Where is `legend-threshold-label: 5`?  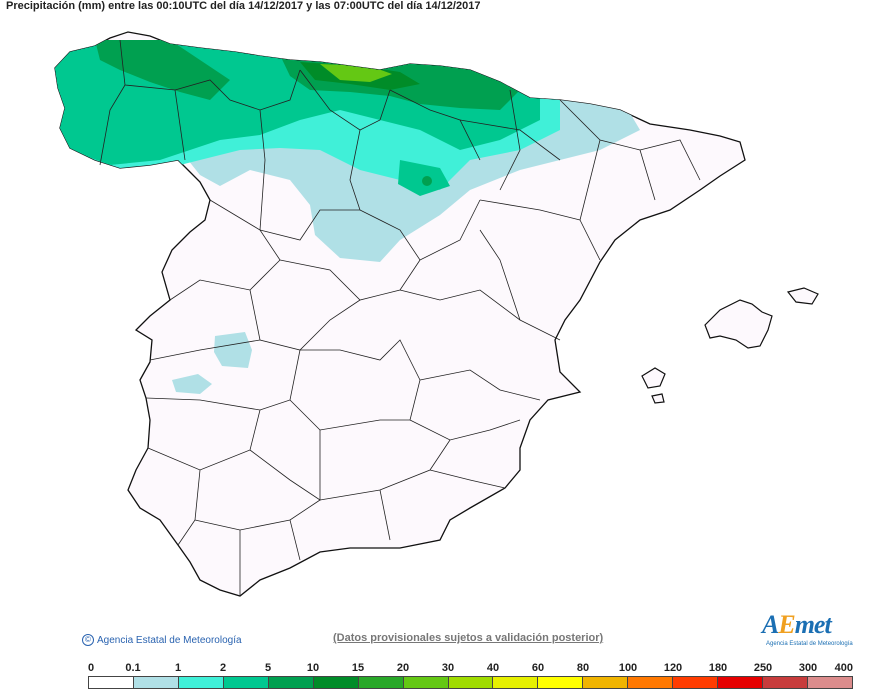
legend-threshold-label: 5 is located at coordinates (268, 668).